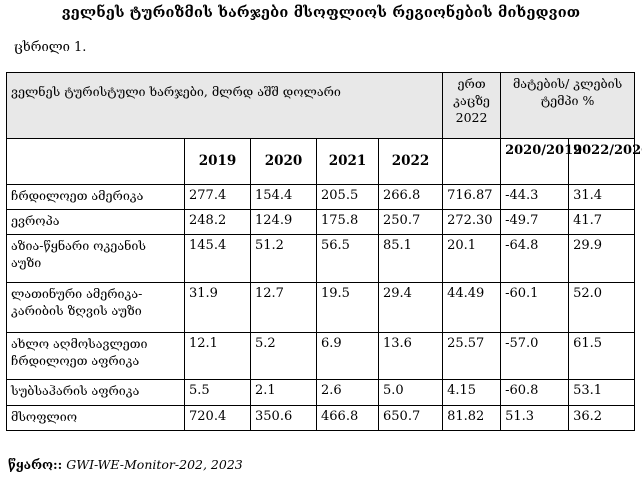 This screenshot has width=642, height=480. I want to click on value-2020-cell: 350.6, so click(283, 418).